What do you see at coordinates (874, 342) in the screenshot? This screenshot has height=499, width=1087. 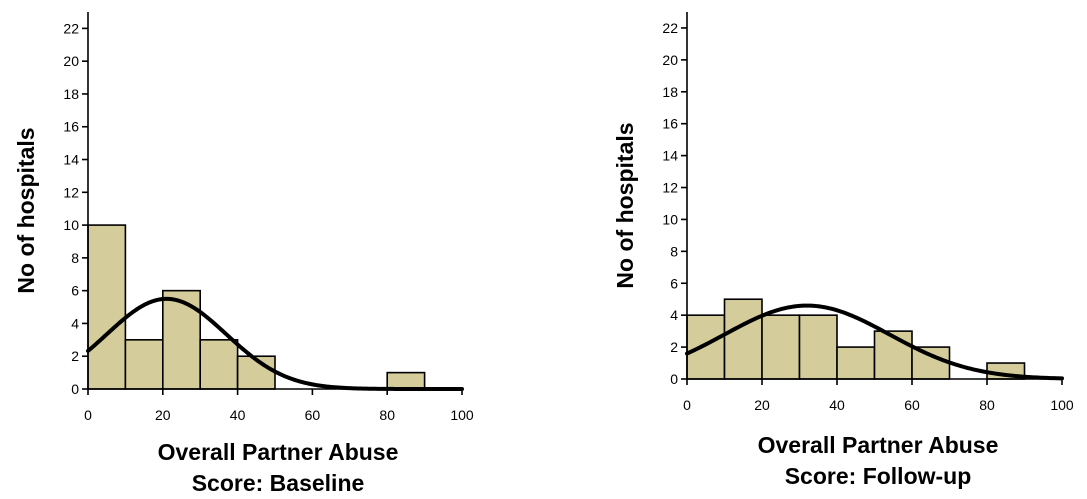 I see `normal-curve` at bounding box center [874, 342].